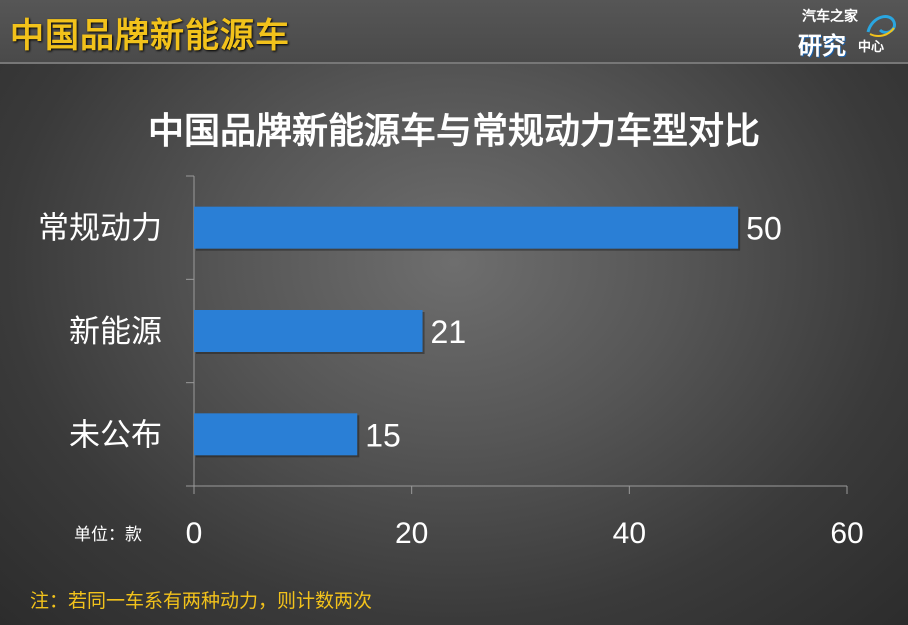  What do you see at coordinates (411, 533) in the screenshot?
I see `x-tick-label: 20` at bounding box center [411, 533].